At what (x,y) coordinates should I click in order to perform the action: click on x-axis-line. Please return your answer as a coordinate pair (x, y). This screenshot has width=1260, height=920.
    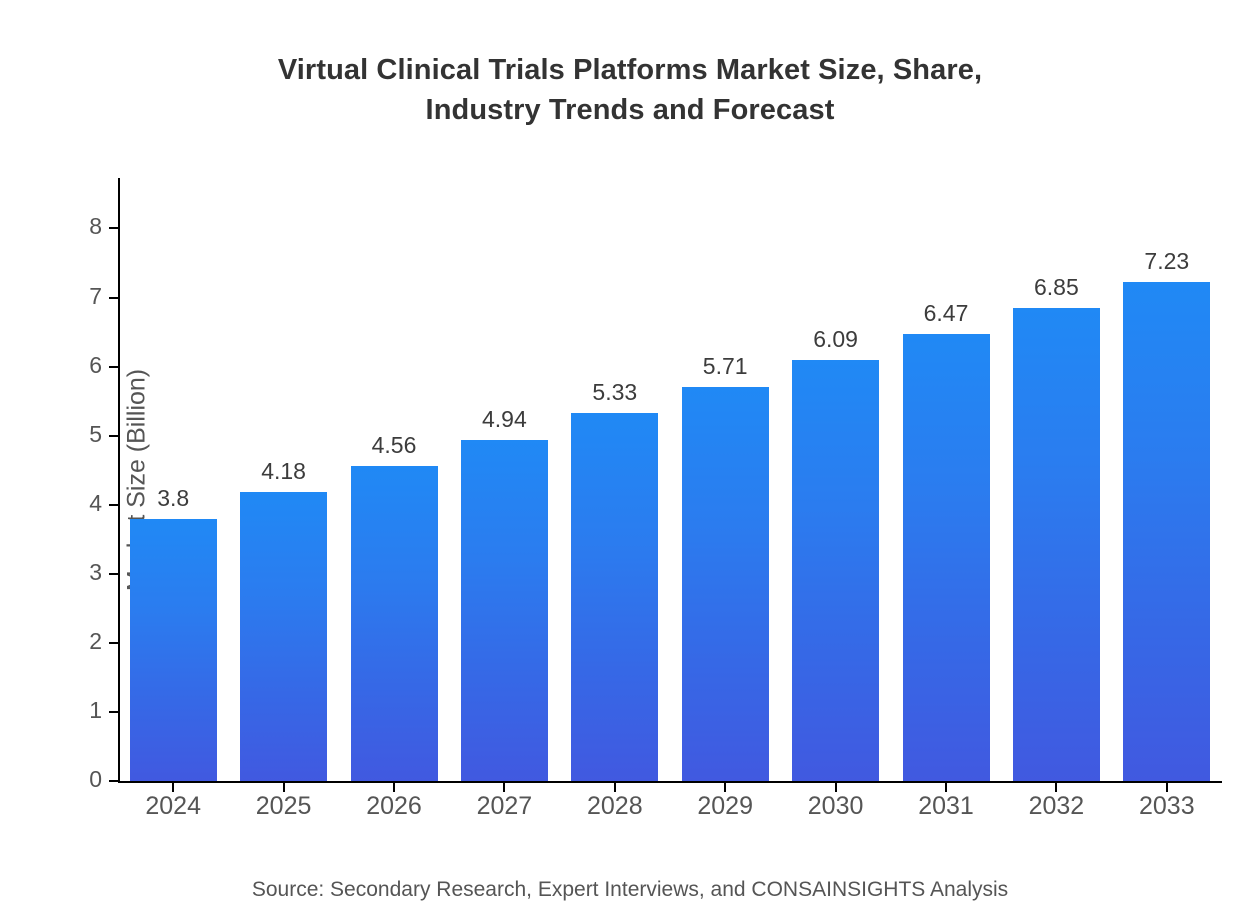
    Looking at the image, I should click on (670, 782).